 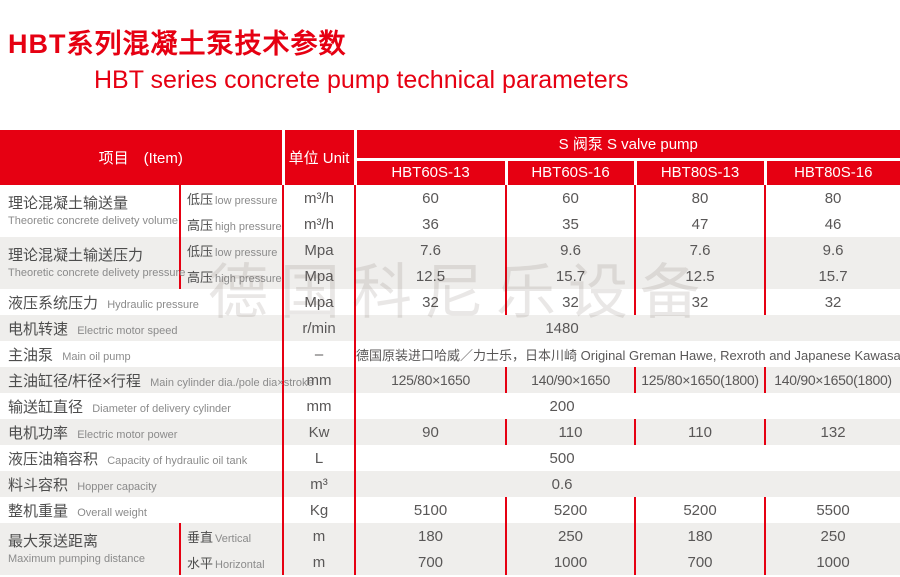 What do you see at coordinates (127, 330) in the screenshot?
I see `row-label-en: Electric motor speed` at bounding box center [127, 330].